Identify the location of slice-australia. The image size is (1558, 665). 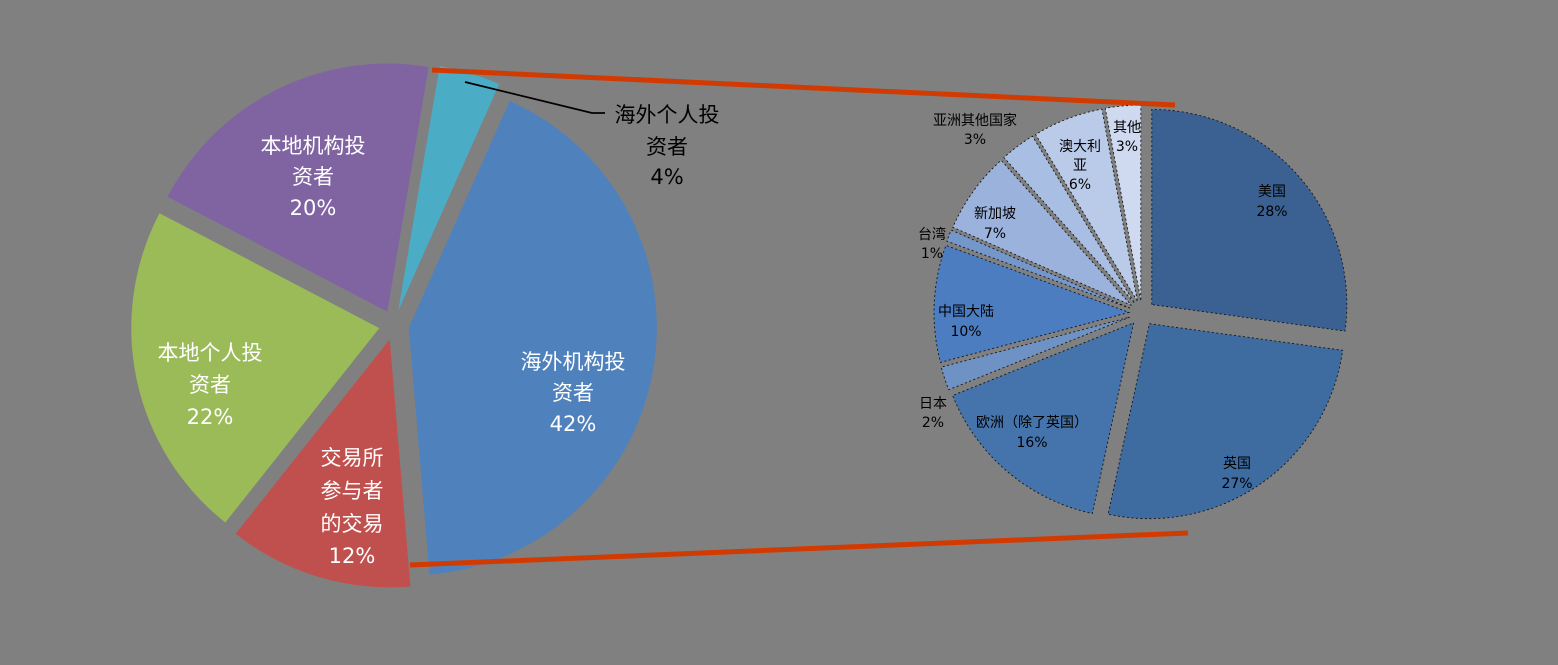
(1086, 205).